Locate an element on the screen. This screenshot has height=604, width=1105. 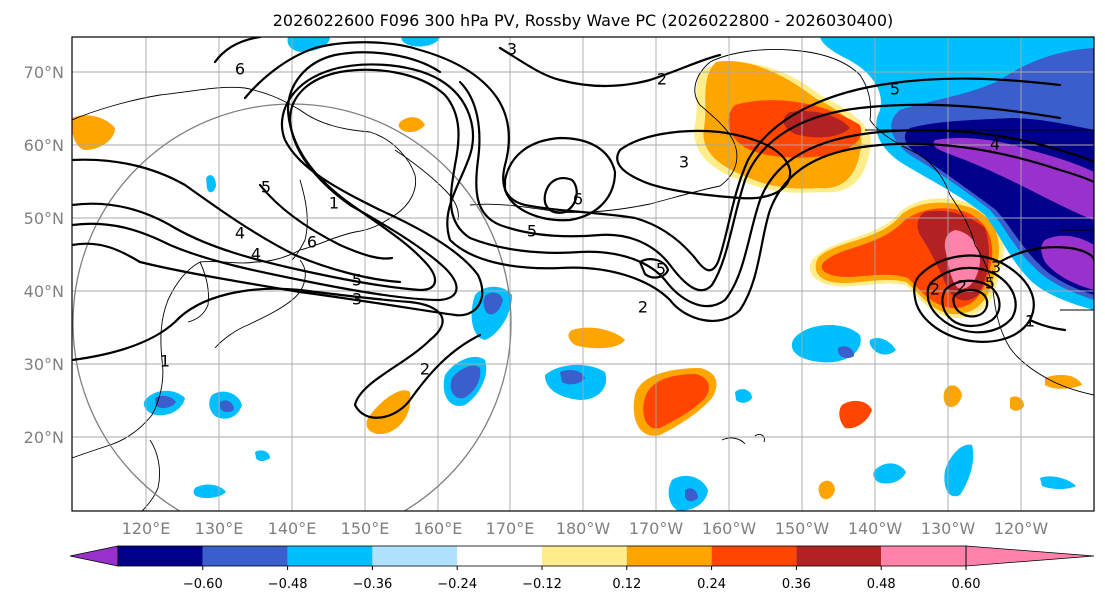
coastline-philippines is located at coordinates (151, 475).